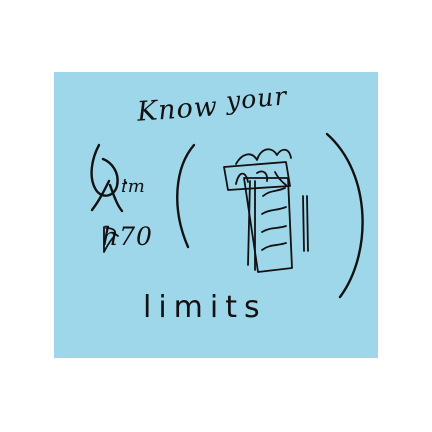  I want to click on middle-bottom-glyph, so click(111, 239).